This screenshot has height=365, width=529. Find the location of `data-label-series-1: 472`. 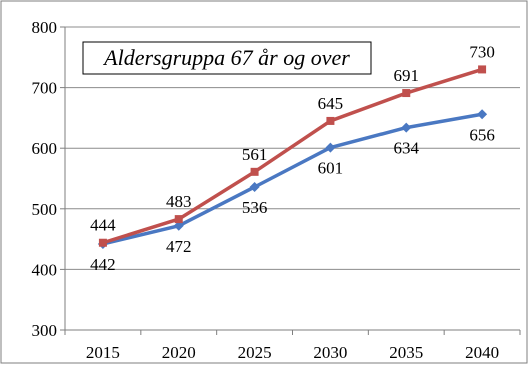

data-label-series-1: 472 is located at coordinates (179, 246).